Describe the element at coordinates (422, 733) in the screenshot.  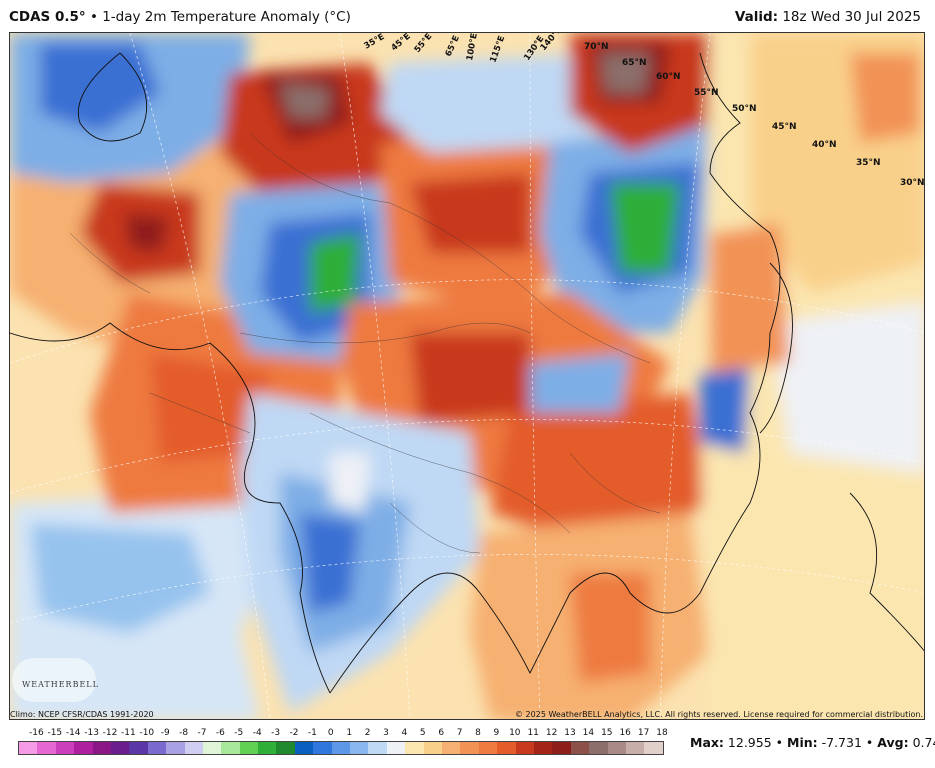
I see `colorbar-tick-label: 5` at that location.